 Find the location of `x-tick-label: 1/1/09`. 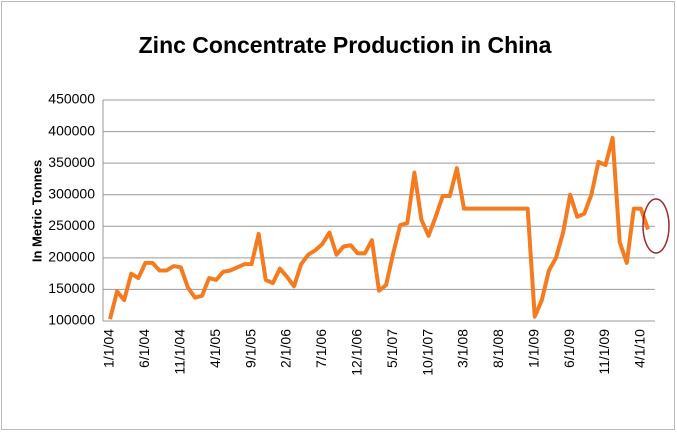

x-tick-label: 1/1/09 is located at coordinates (533, 348).